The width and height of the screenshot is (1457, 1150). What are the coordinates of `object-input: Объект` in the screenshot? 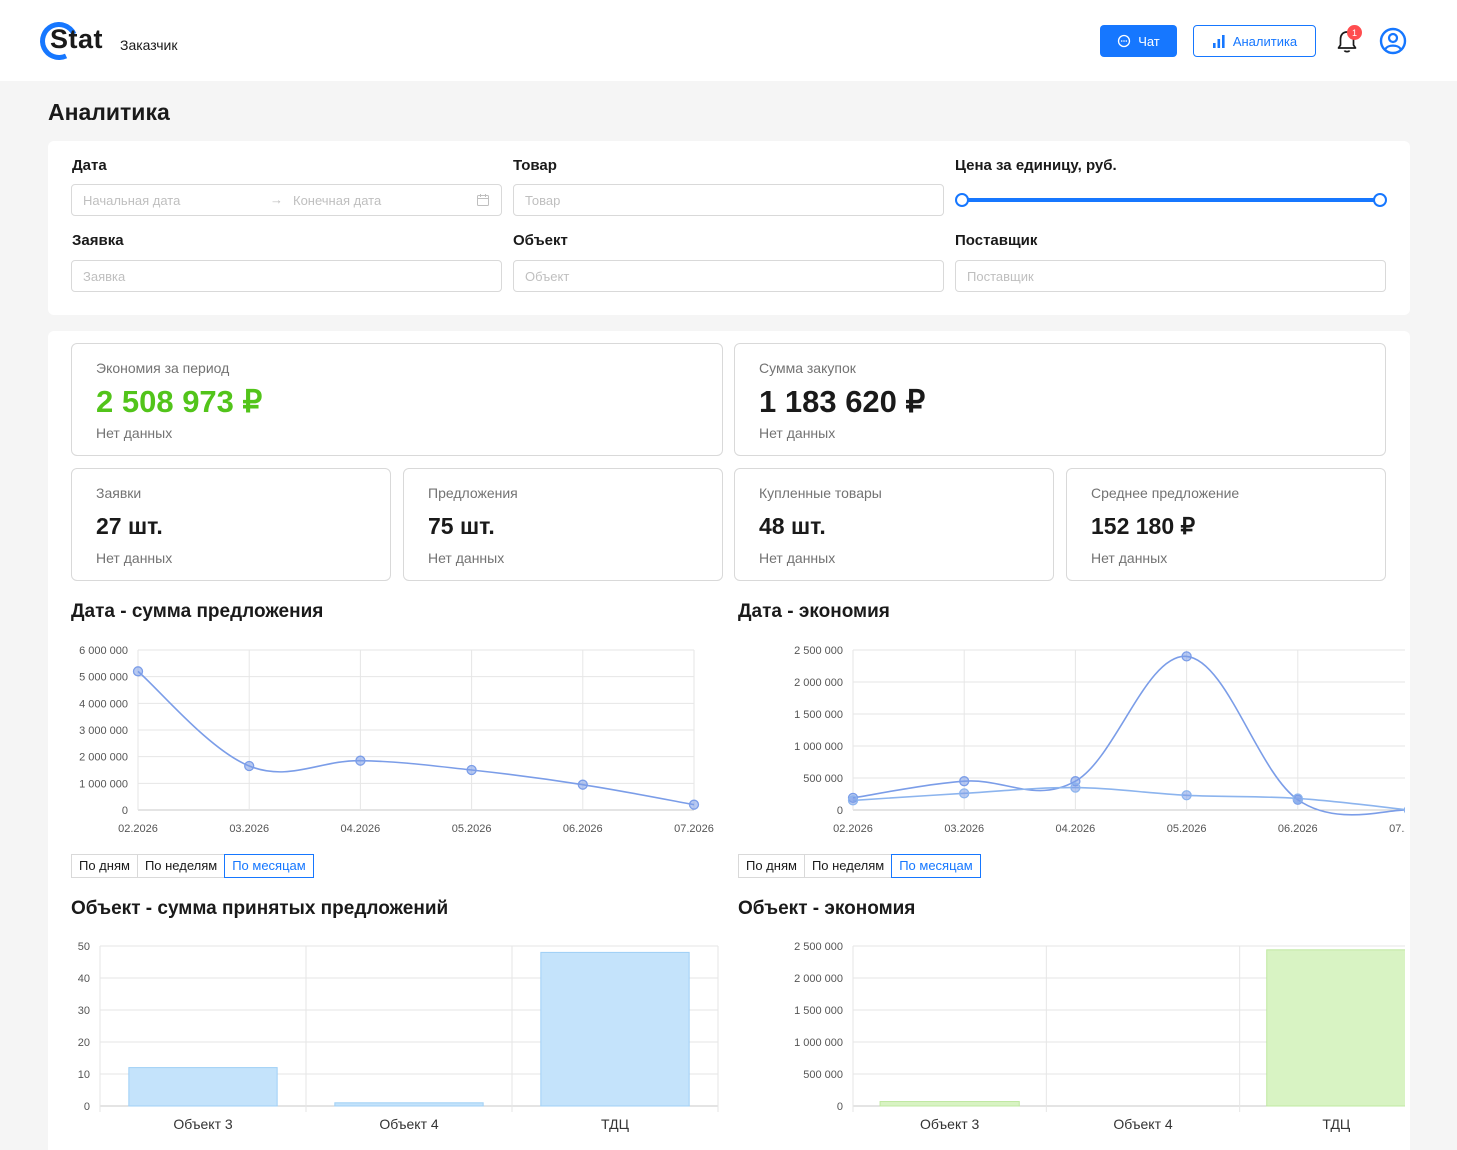 It's located at (728, 276).